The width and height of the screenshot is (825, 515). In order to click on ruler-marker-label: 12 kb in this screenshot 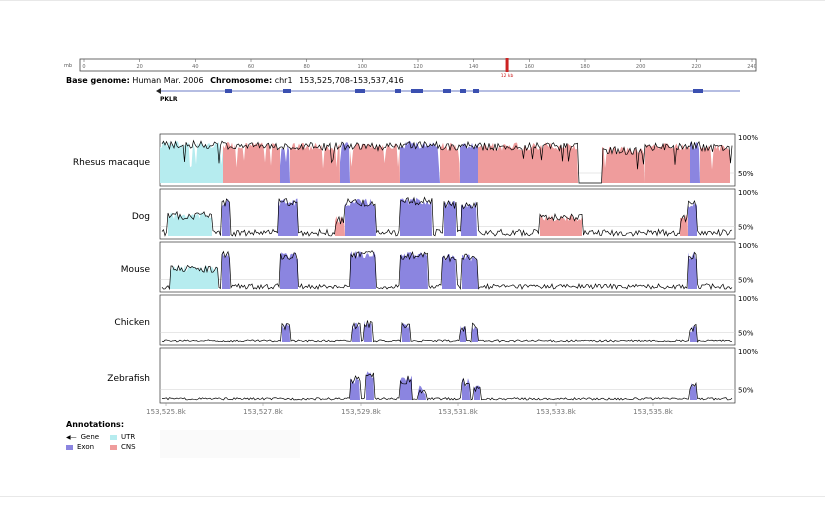, I will do `click(507, 76)`.